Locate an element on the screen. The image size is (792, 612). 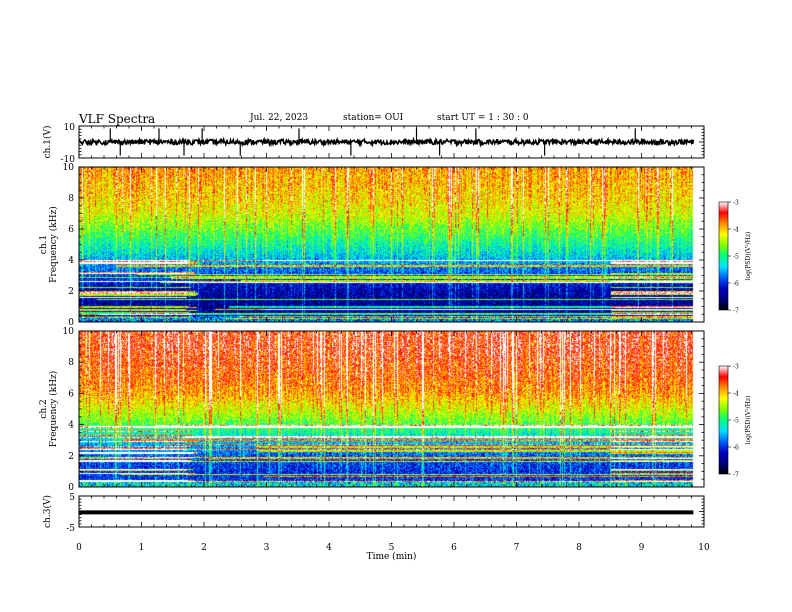
xtick-label: 0 is located at coordinates (79, 548).